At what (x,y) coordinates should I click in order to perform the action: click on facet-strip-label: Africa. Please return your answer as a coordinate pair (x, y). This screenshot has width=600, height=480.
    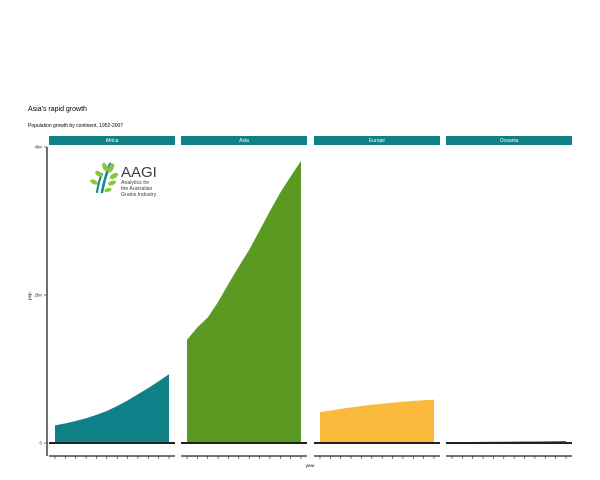
    Looking at the image, I should click on (112, 141).